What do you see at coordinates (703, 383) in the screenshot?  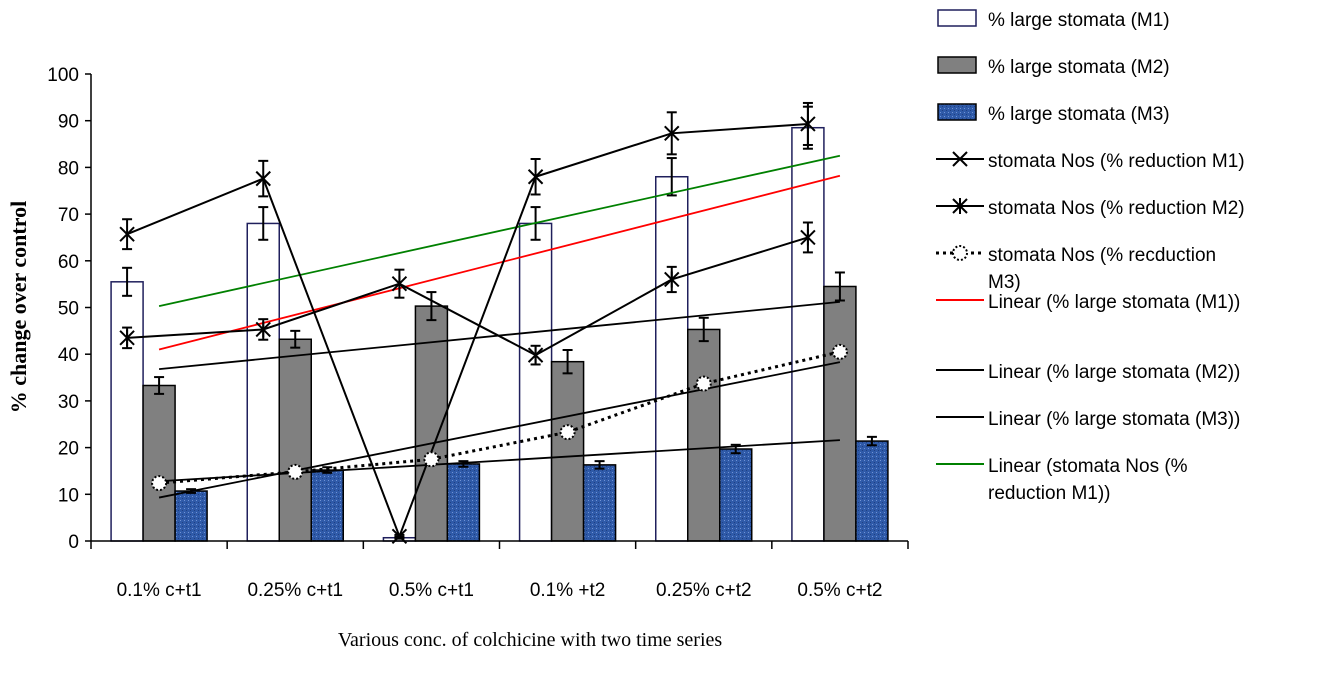 I see `point-c4-s2` at bounding box center [703, 383].